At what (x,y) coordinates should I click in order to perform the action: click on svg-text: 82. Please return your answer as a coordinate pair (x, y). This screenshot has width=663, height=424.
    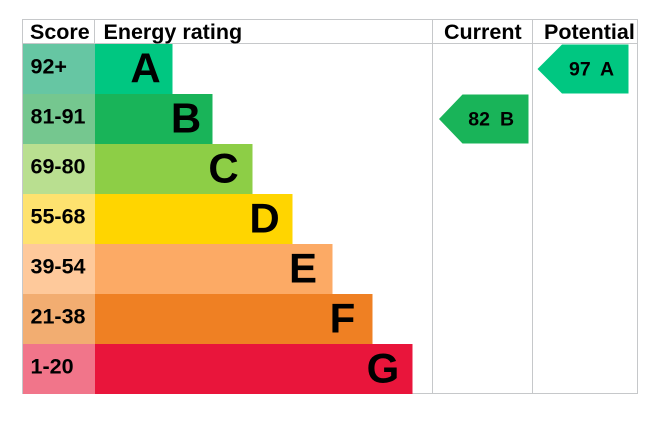
    Looking at the image, I should click on (479, 120).